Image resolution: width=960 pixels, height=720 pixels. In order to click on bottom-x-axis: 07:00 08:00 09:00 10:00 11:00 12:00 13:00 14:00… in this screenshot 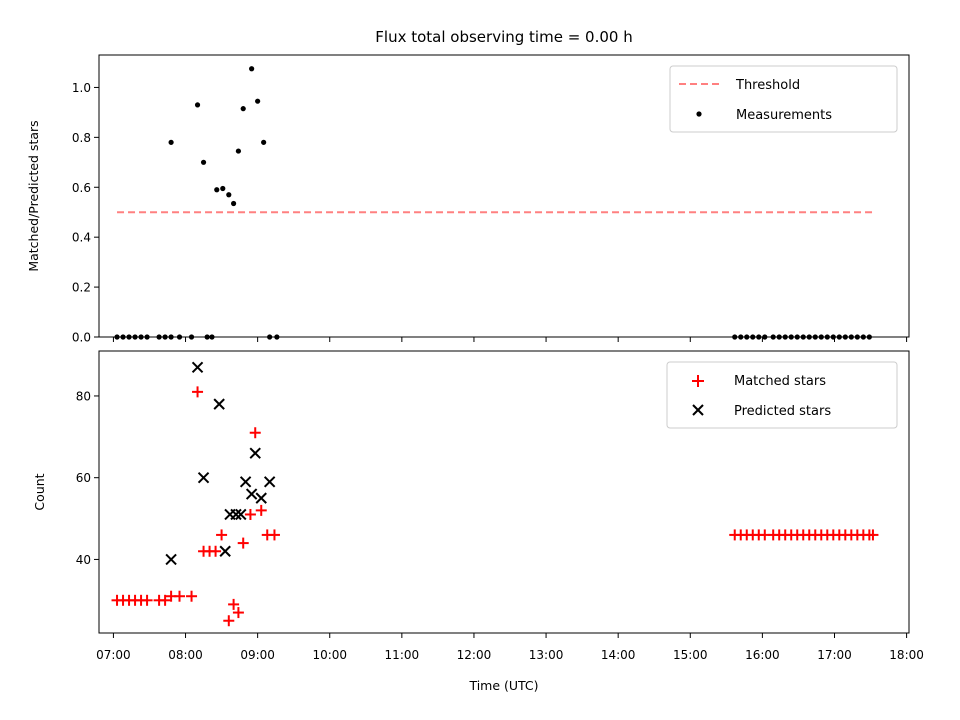, I will do `click(510, 647)`.